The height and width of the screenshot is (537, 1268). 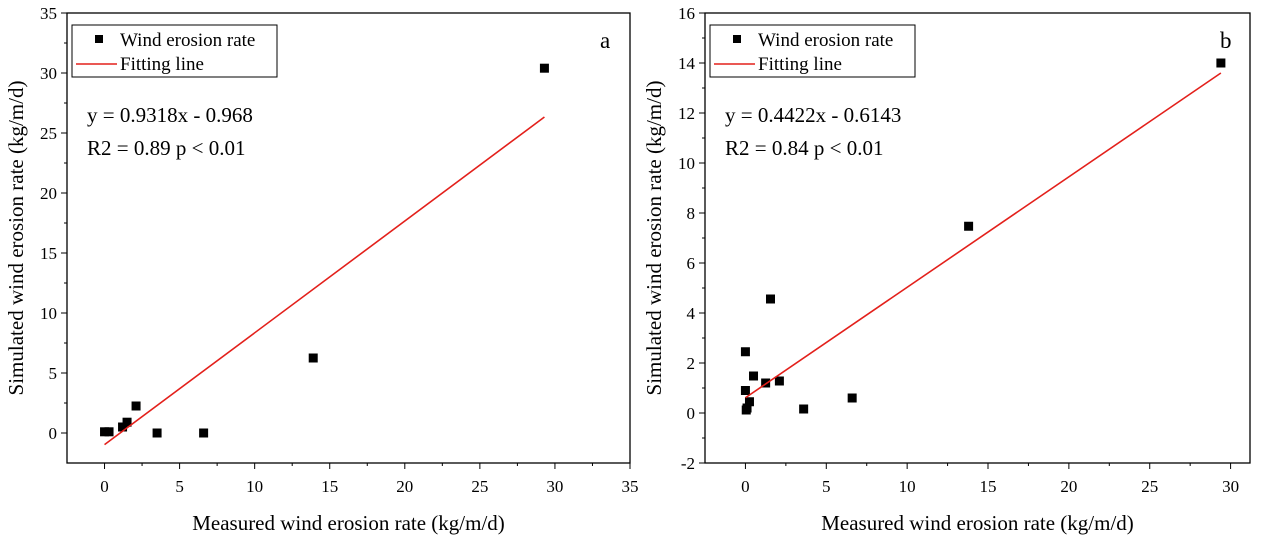 I want to click on y-tick-label: 30, so click(x=48, y=73).